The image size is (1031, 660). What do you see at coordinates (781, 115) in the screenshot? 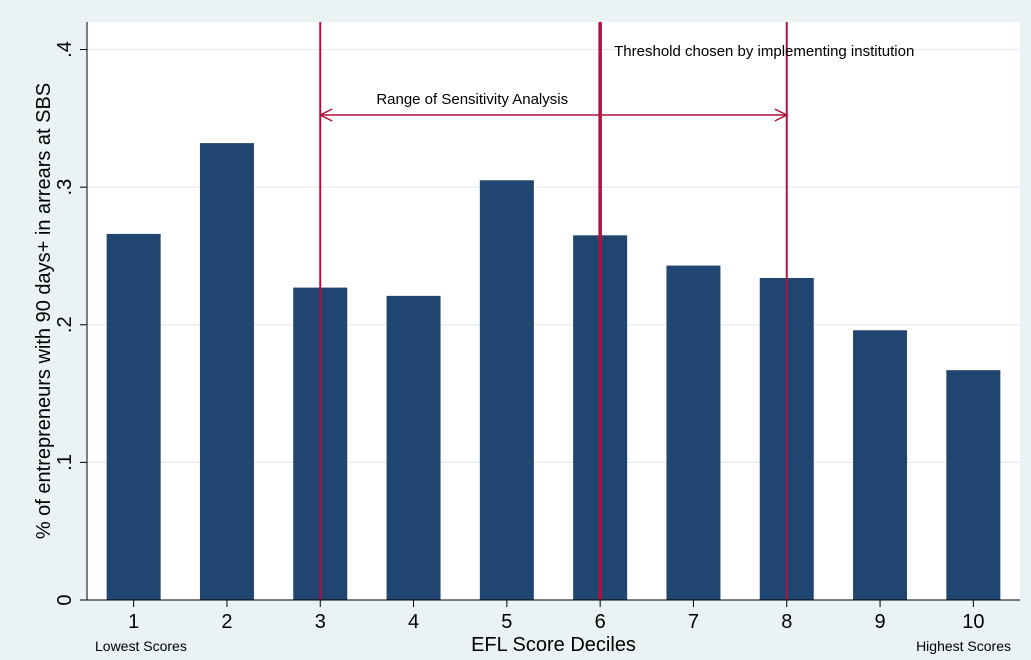
I see `range-arrow-right-head` at bounding box center [781, 115].